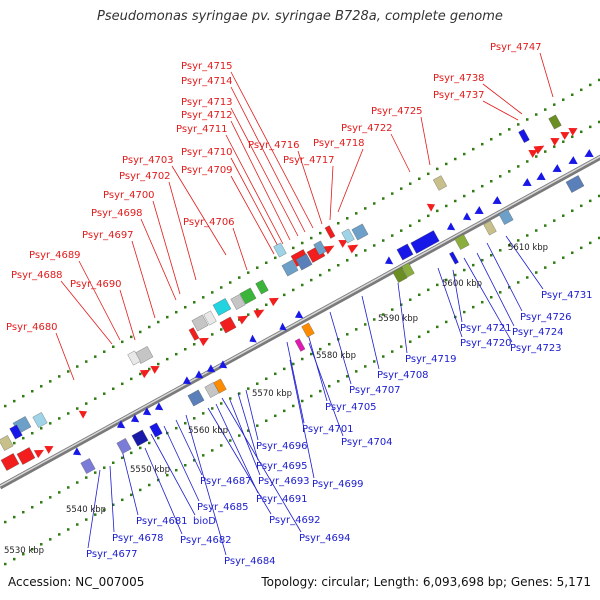 The width and height of the screenshot is (600, 600). Describe the element at coordinates (325, 538) in the screenshot. I see `reverse-gene-label: Psyr_4694` at that location.